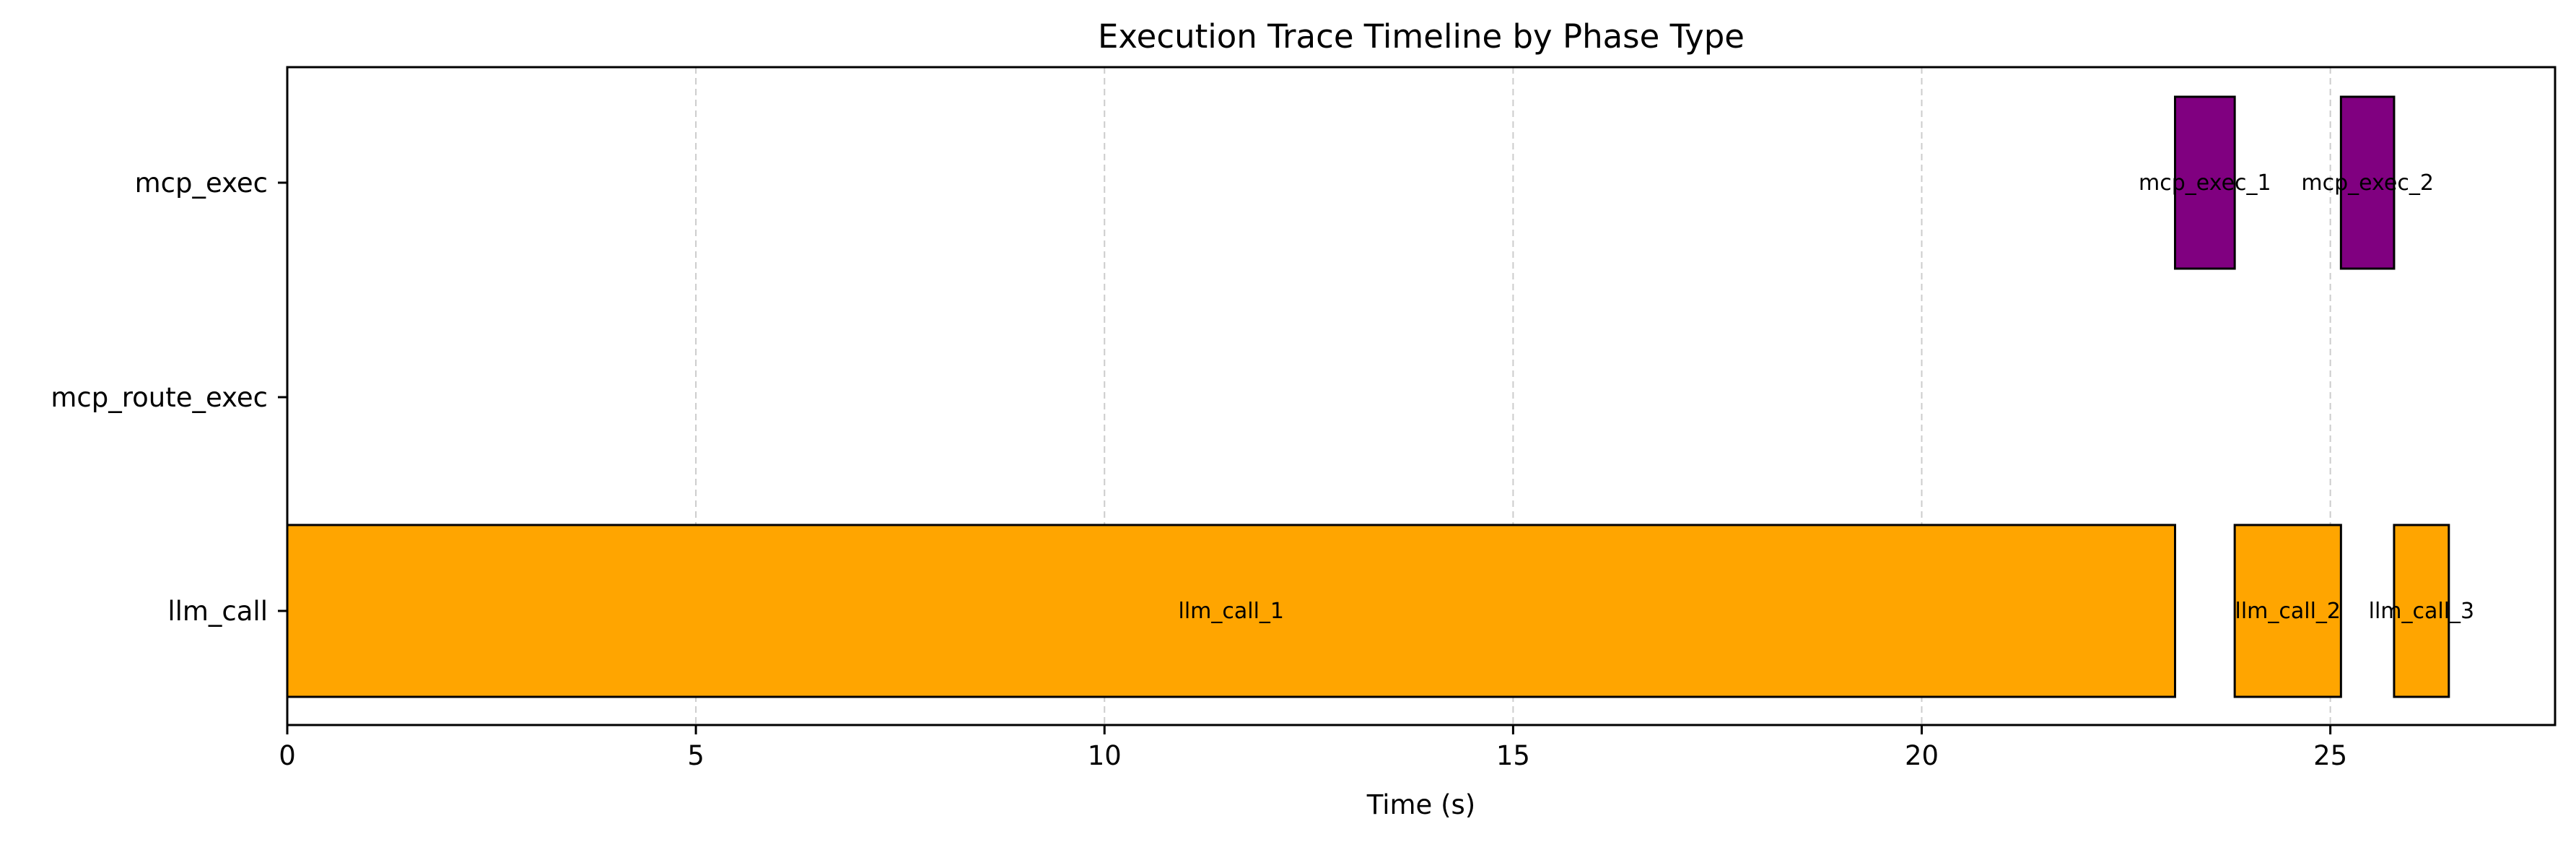 This screenshot has height=842, width=2576. I want to click on bar-label-llm_call_2: llm_call_2, so click(2288, 611).